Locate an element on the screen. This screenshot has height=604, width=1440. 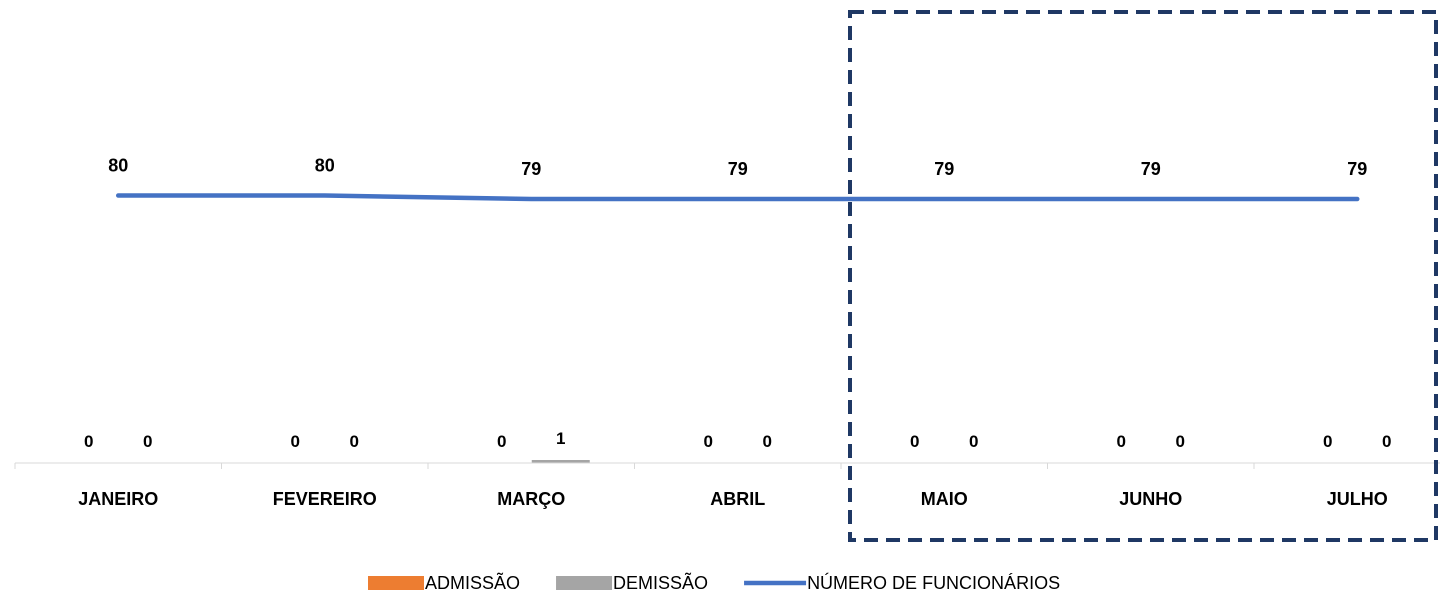
bars-layer is located at coordinates (560, 461).